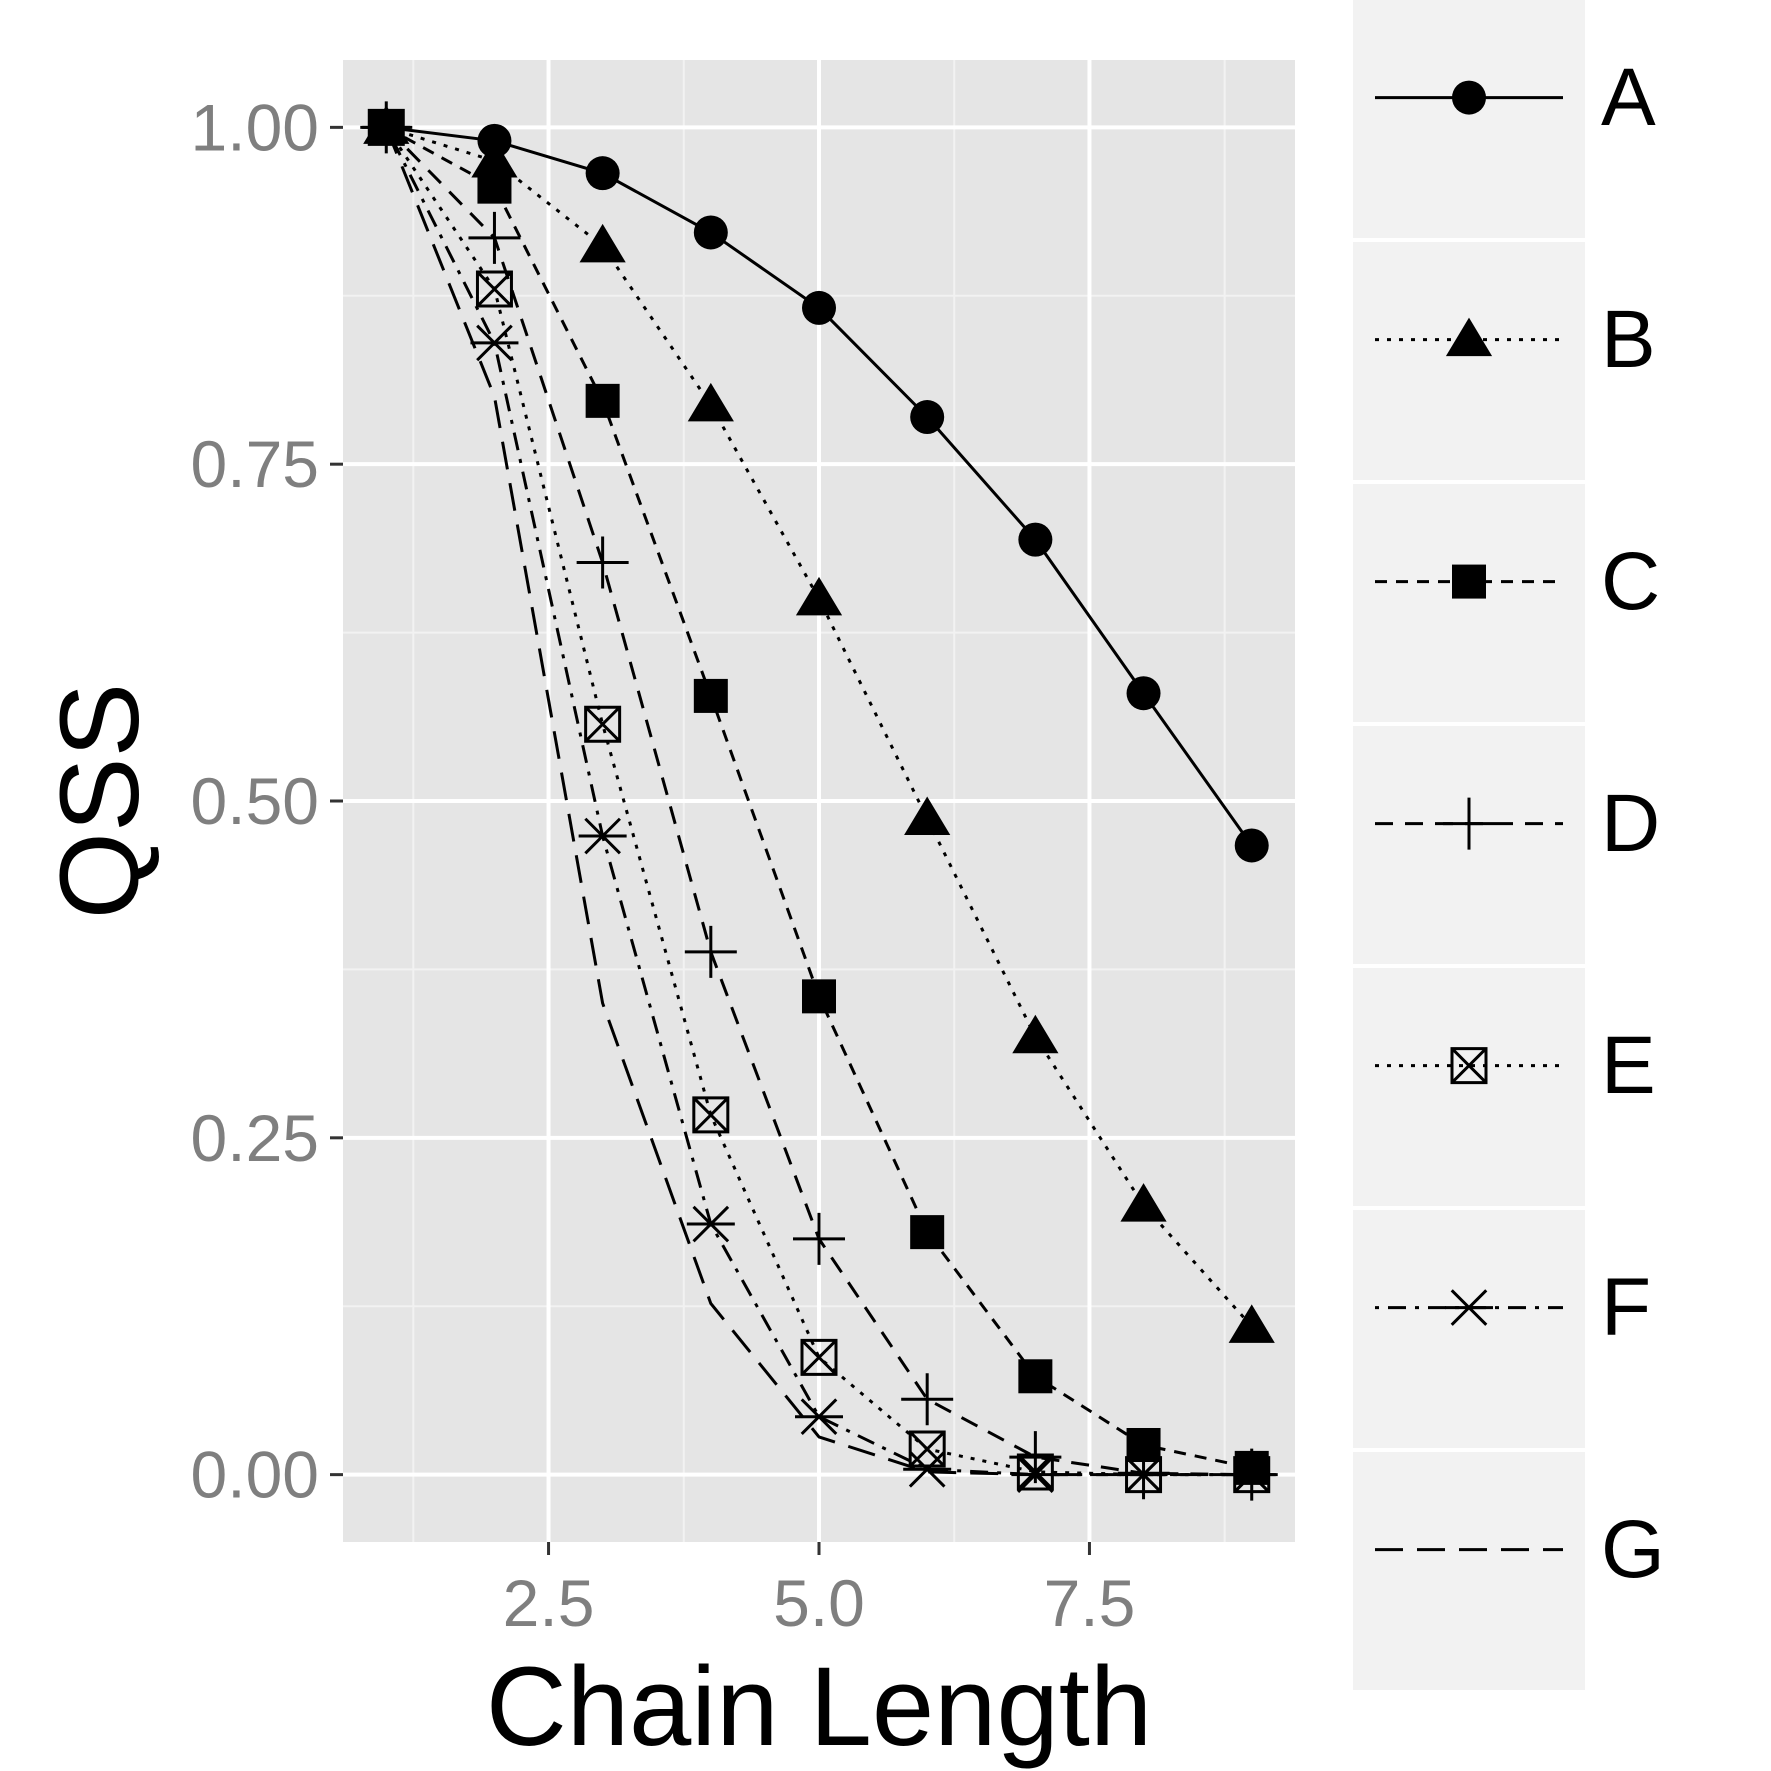 This screenshot has width=1771, height=1771. Describe the element at coordinates (255, 127) in the screenshot. I see `y-tick-label: 1.00` at that location.